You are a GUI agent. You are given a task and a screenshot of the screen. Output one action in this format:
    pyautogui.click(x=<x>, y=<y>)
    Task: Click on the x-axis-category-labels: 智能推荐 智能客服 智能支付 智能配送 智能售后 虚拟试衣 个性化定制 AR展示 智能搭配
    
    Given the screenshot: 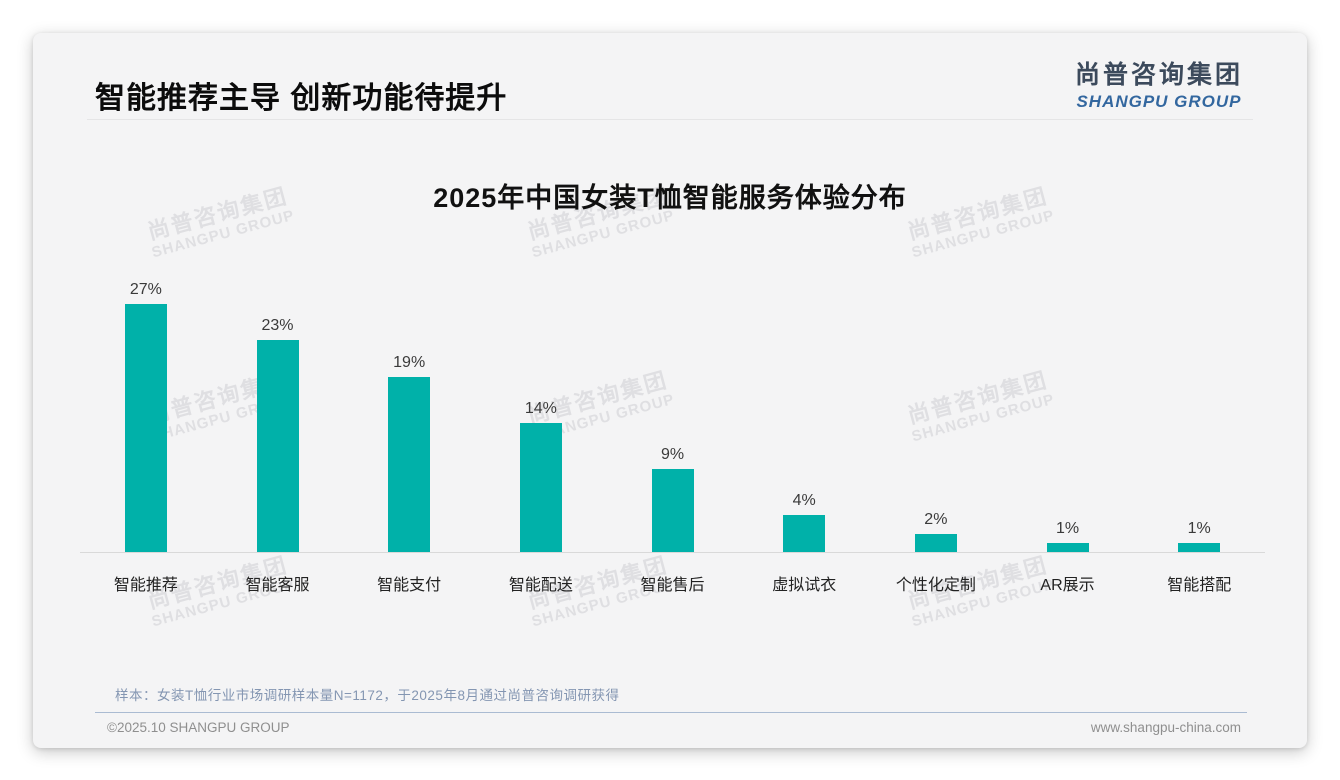 What is the action you would take?
    pyautogui.click(x=672, y=574)
    